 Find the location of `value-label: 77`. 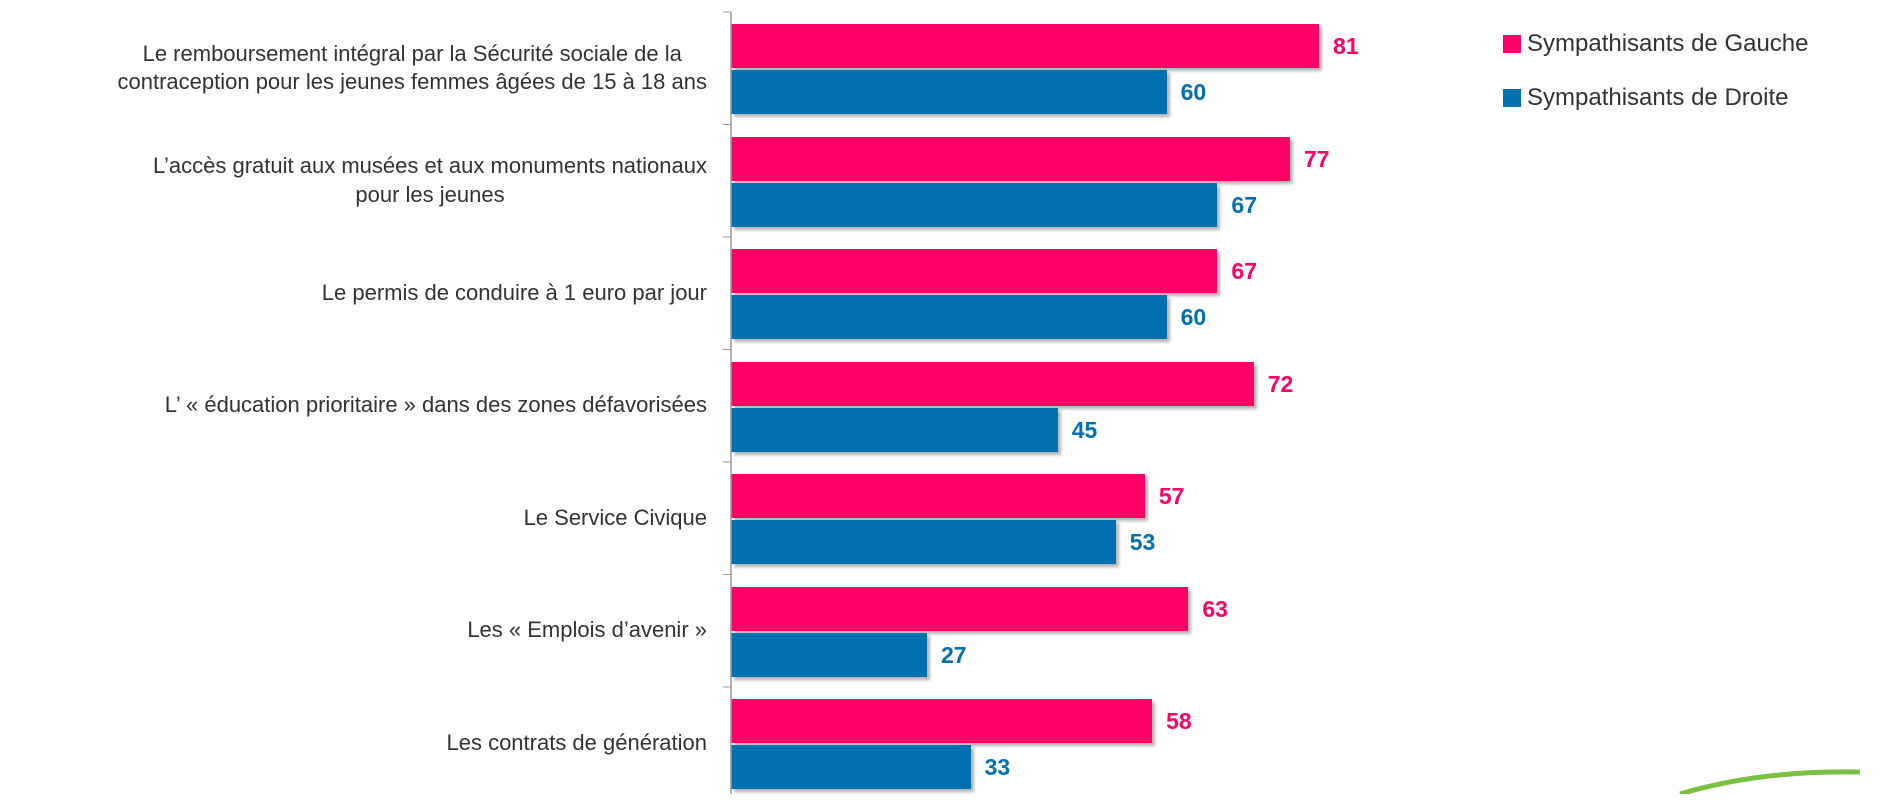

value-label: 77 is located at coordinates (1317, 159).